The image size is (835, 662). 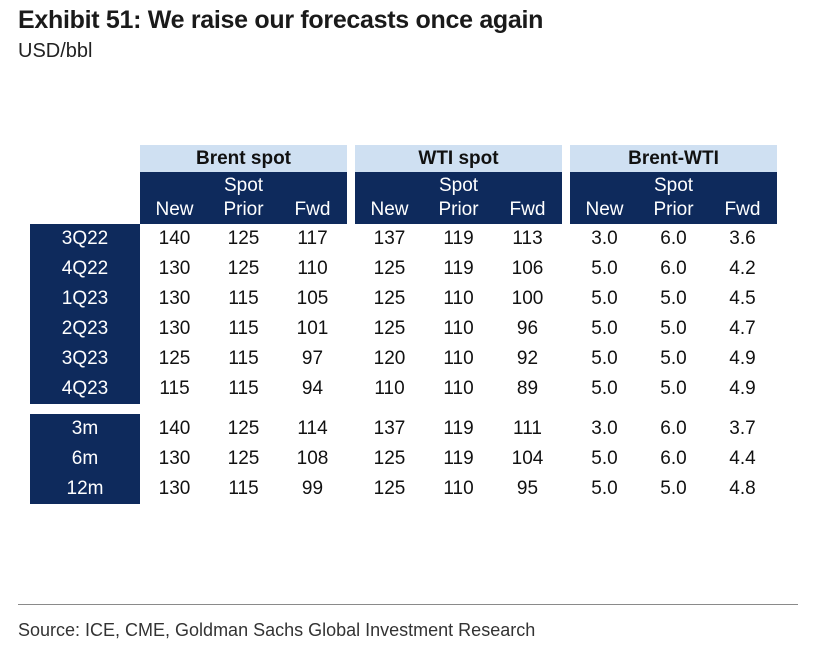 I want to click on row-label: 4Q23, so click(x=85, y=389).